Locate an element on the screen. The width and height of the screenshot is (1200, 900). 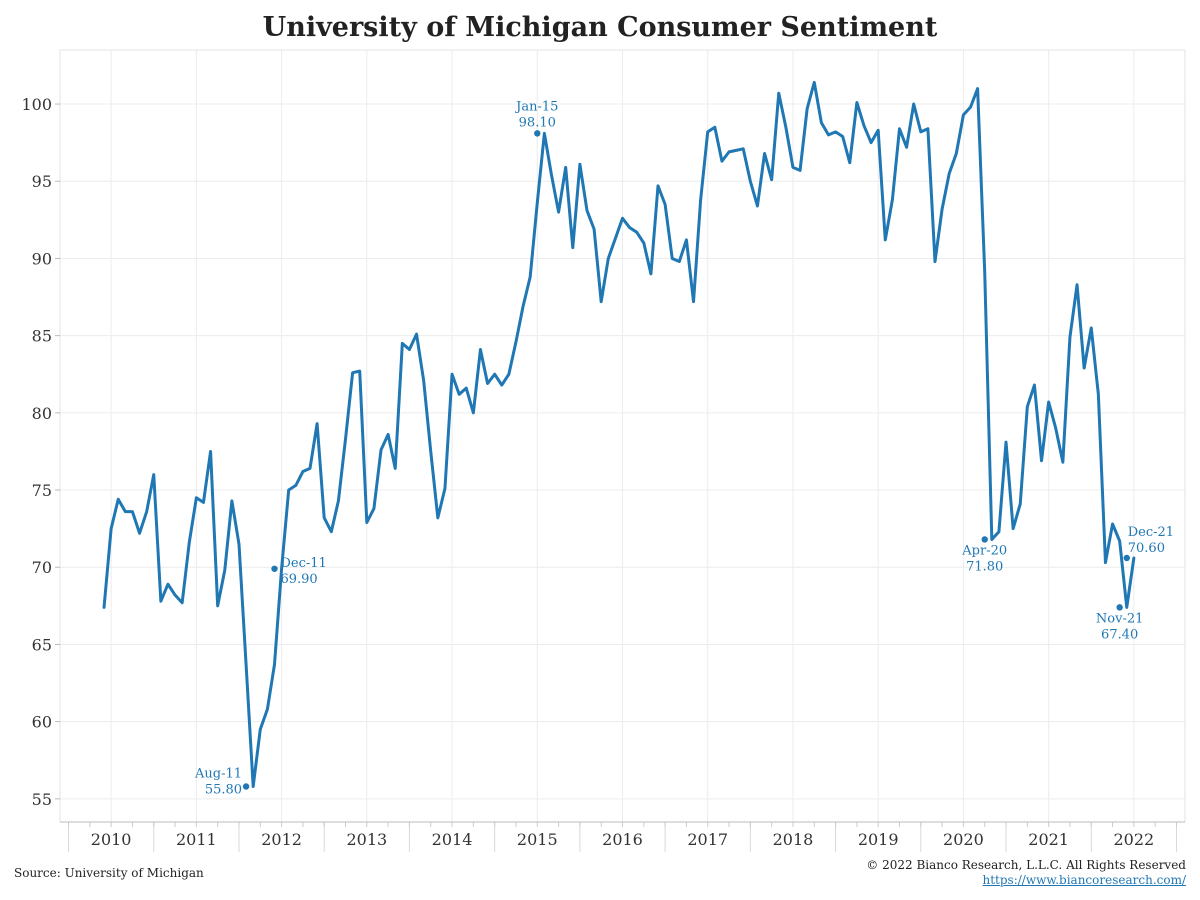
annotation-date-label: Nov-21 is located at coordinates (1119, 618).